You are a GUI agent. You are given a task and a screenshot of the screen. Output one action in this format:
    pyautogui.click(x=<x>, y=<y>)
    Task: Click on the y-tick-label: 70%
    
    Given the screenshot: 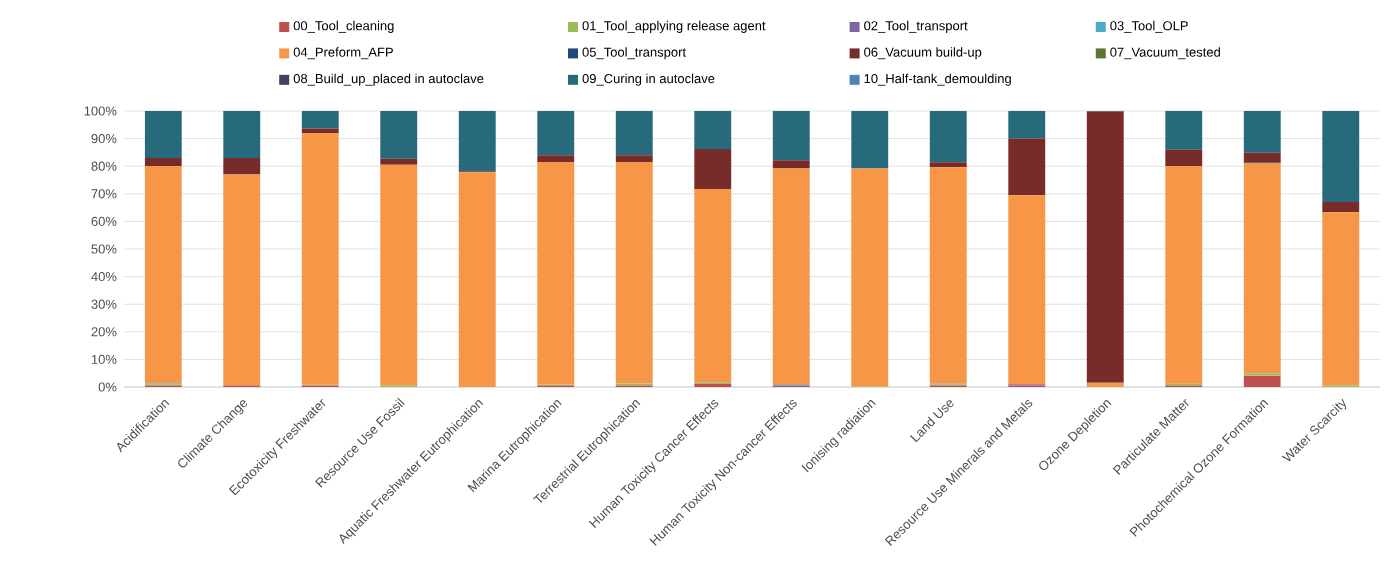 What is the action you would take?
    pyautogui.click(x=104, y=194)
    